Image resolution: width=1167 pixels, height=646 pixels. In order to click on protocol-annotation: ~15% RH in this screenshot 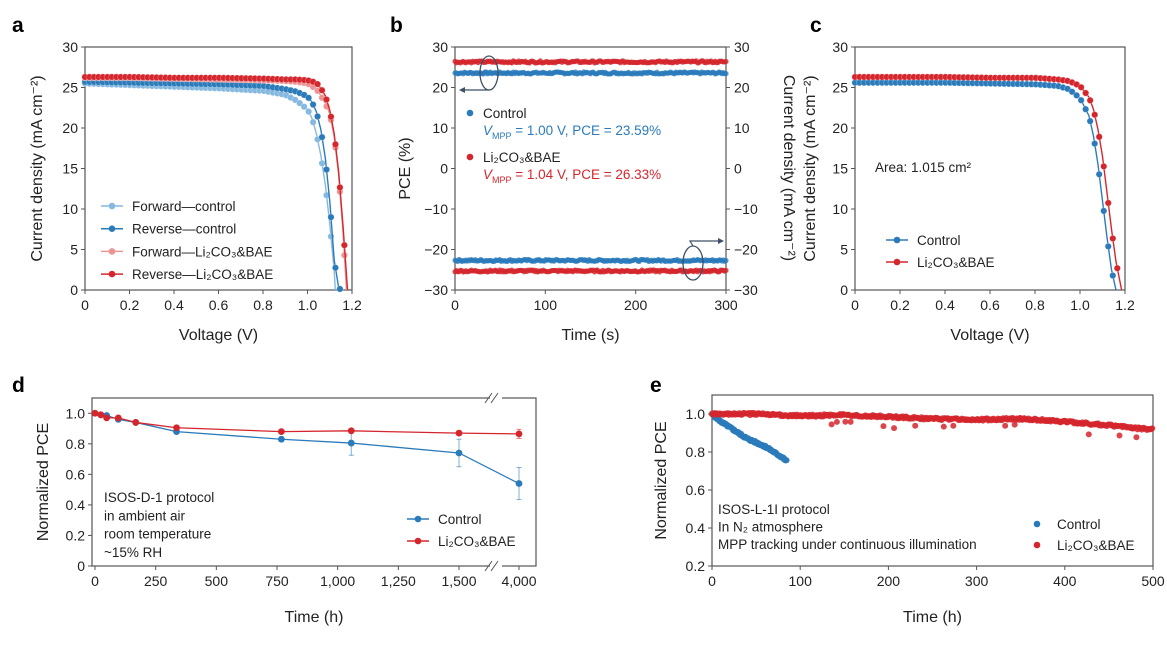, I will do `click(133, 552)`.